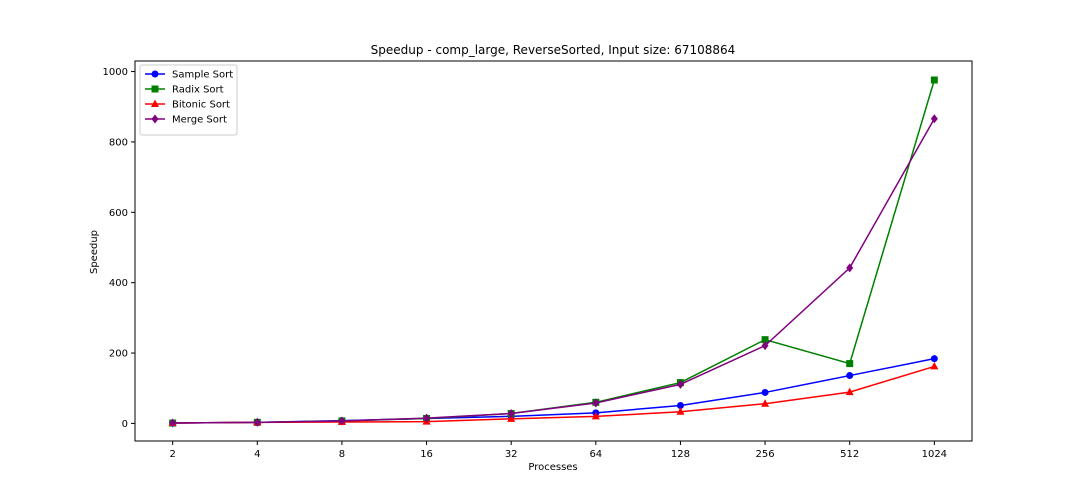 The image size is (1080, 504). What do you see at coordinates (552, 467) in the screenshot?
I see `x-axis-label: Processes` at bounding box center [552, 467].